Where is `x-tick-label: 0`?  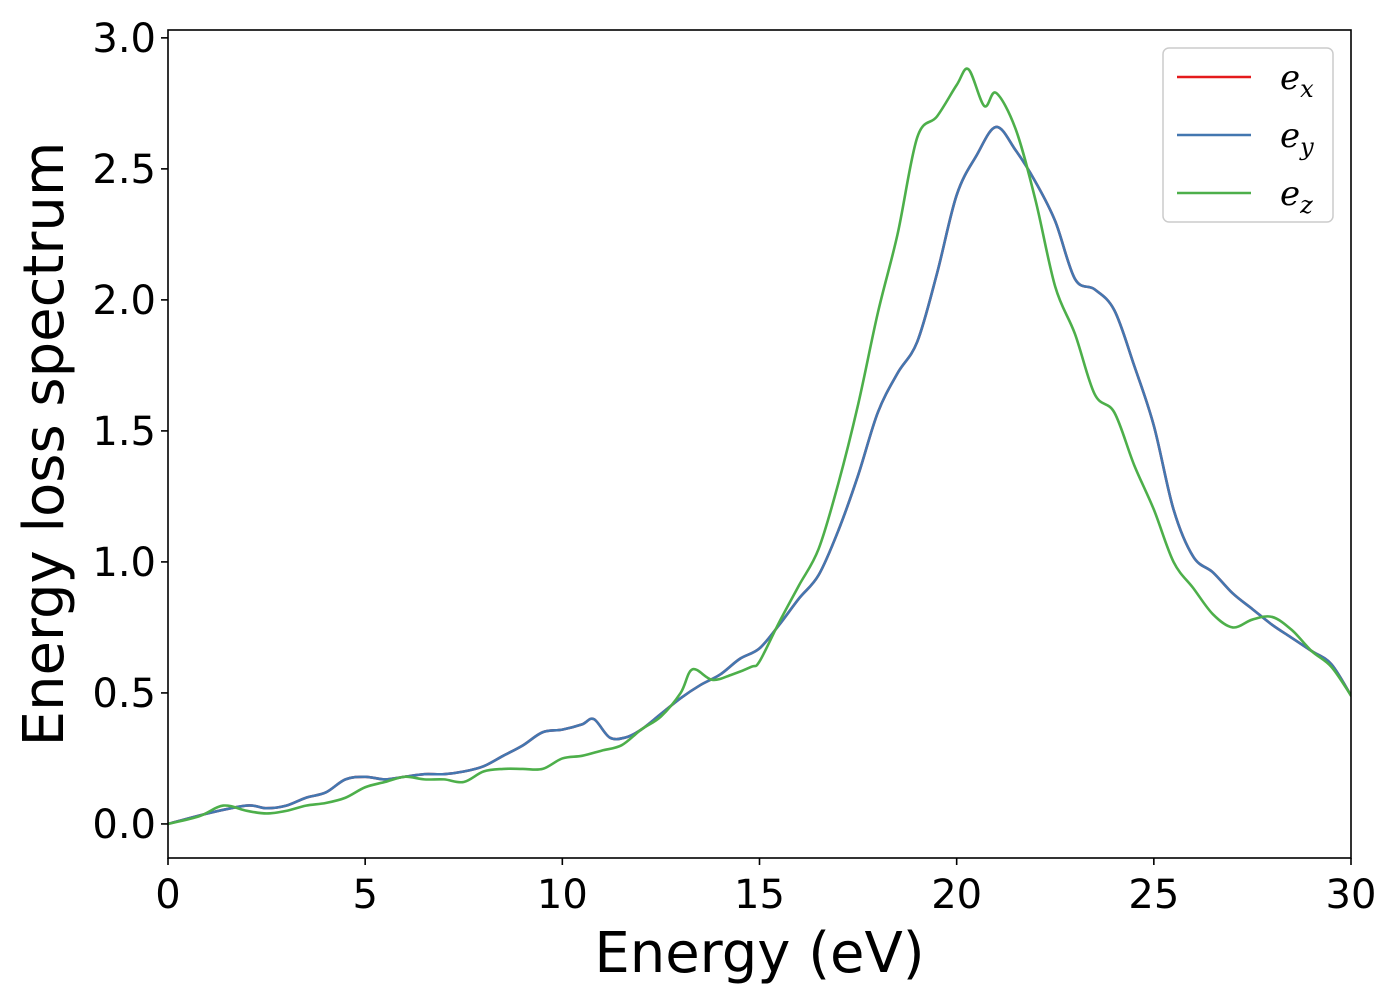
x-tick-label: 0 is located at coordinates (167, 895).